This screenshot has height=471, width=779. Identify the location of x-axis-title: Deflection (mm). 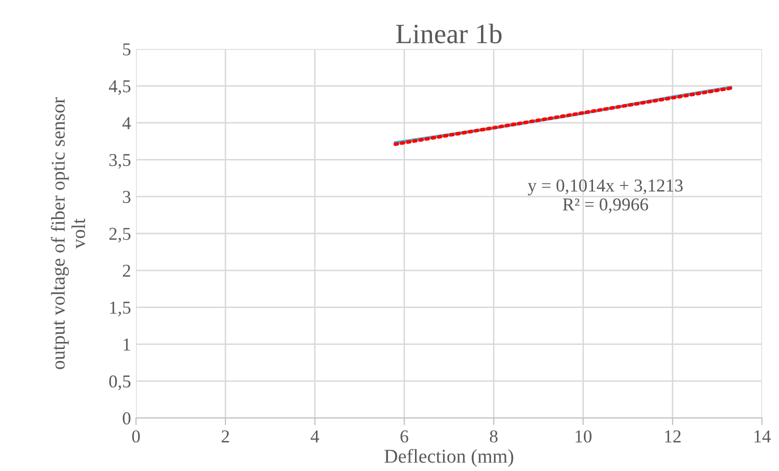
(449, 457).